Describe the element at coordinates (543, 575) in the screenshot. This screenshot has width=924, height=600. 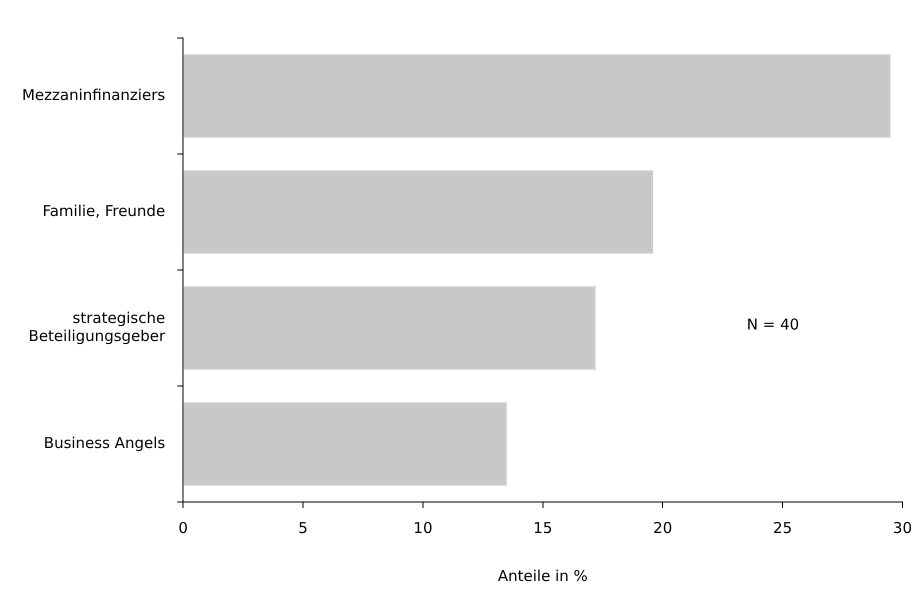
I see `x-axis-title: Anteile in %` at that location.